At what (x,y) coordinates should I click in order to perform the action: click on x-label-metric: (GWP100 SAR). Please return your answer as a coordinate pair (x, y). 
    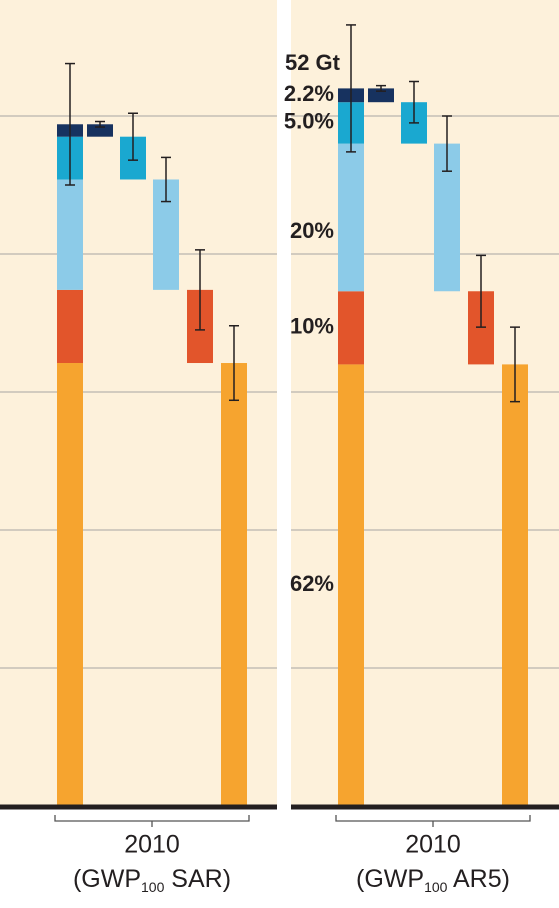
    Looking at the image, I should click on (152, 880).